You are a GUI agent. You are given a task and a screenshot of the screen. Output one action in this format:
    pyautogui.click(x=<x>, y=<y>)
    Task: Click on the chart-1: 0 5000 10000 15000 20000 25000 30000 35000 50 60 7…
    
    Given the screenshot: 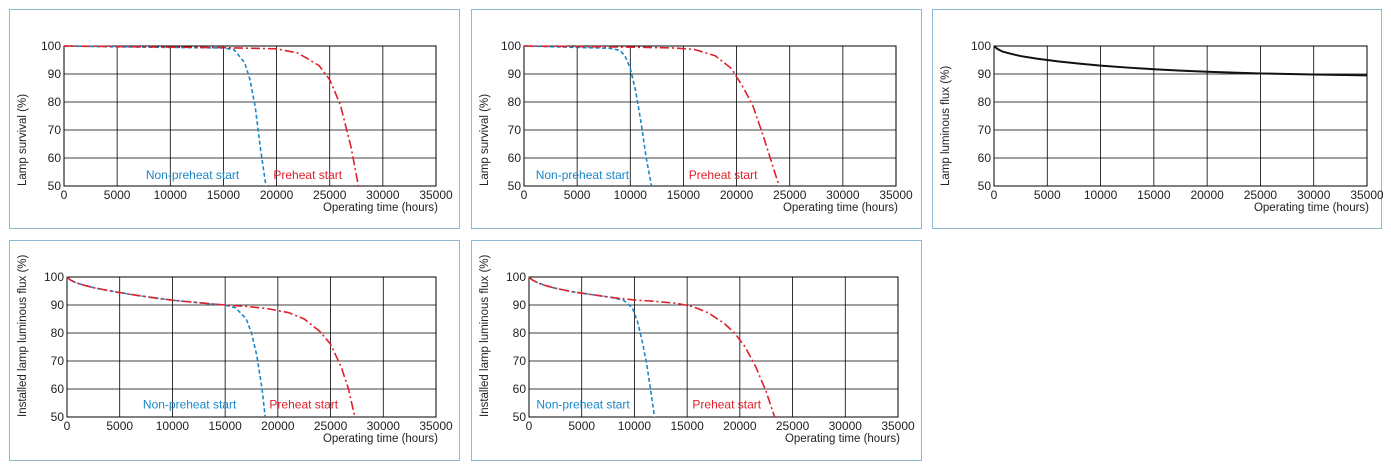 What is the action you would take?
    pyautogui.click(x=235, y=126)
    